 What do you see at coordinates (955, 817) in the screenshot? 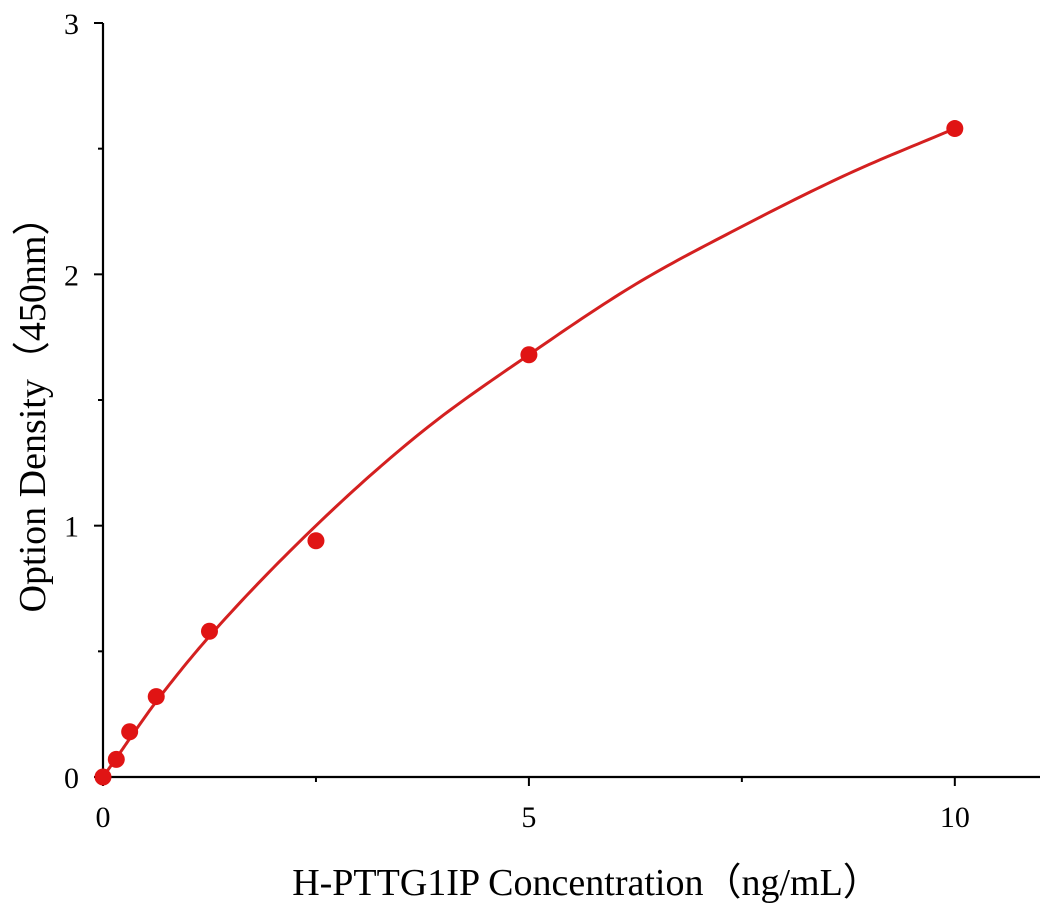
I see `x-tick-label: 10` at bounding box center [955, 817].